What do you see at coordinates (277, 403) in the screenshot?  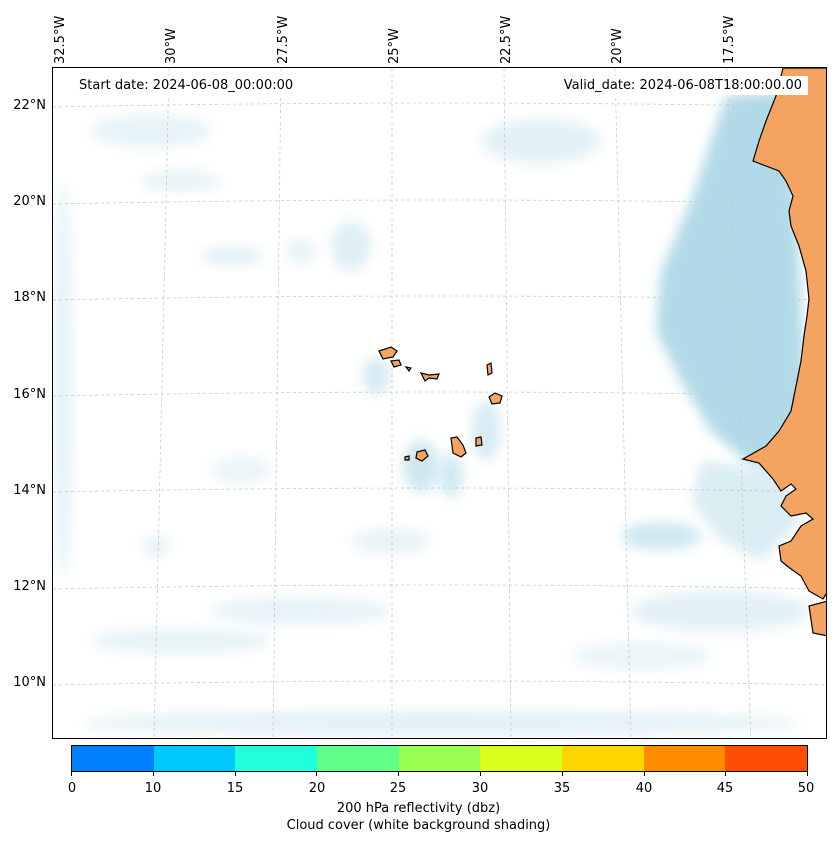 I see `meridian-27-5w` at bounding box center [277, 403].